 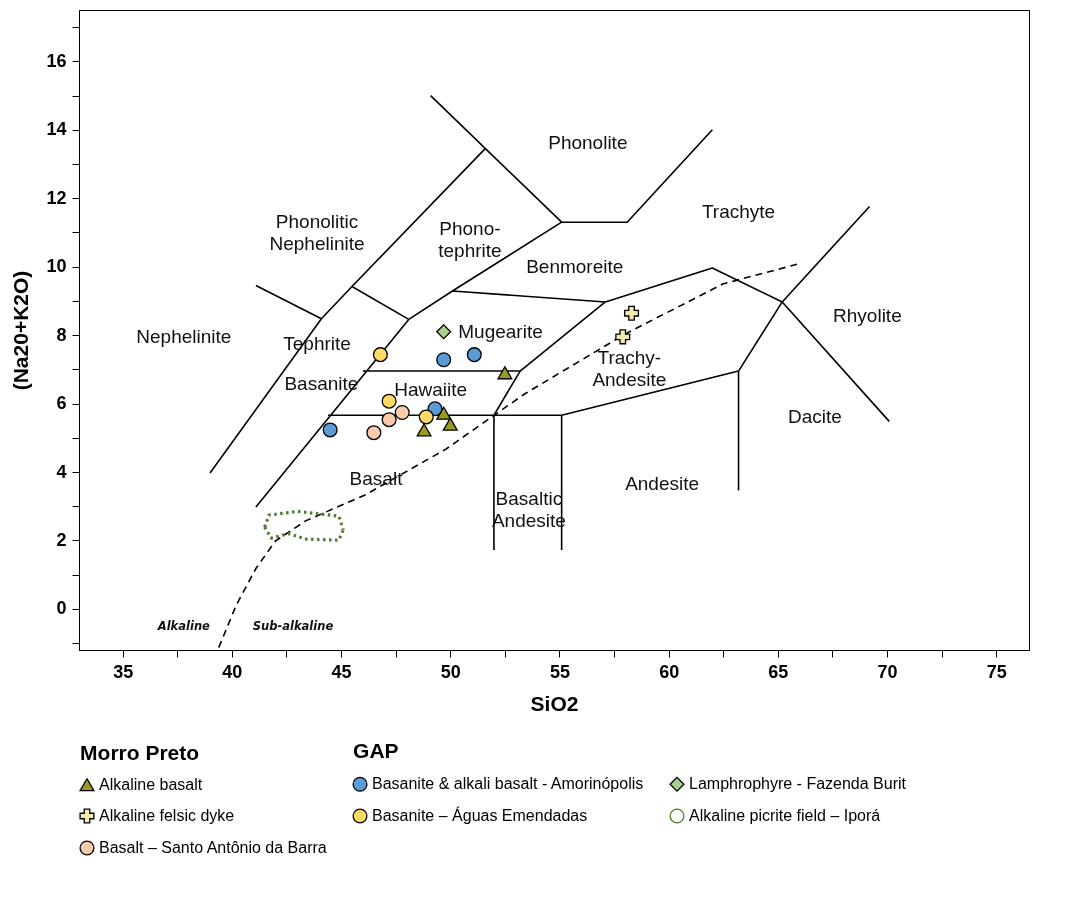 What do you see at coordinates (21, 330) in the screenshot?
I see `y-axis-title: (Na20+K2O)` at bounding box center [21, 330].